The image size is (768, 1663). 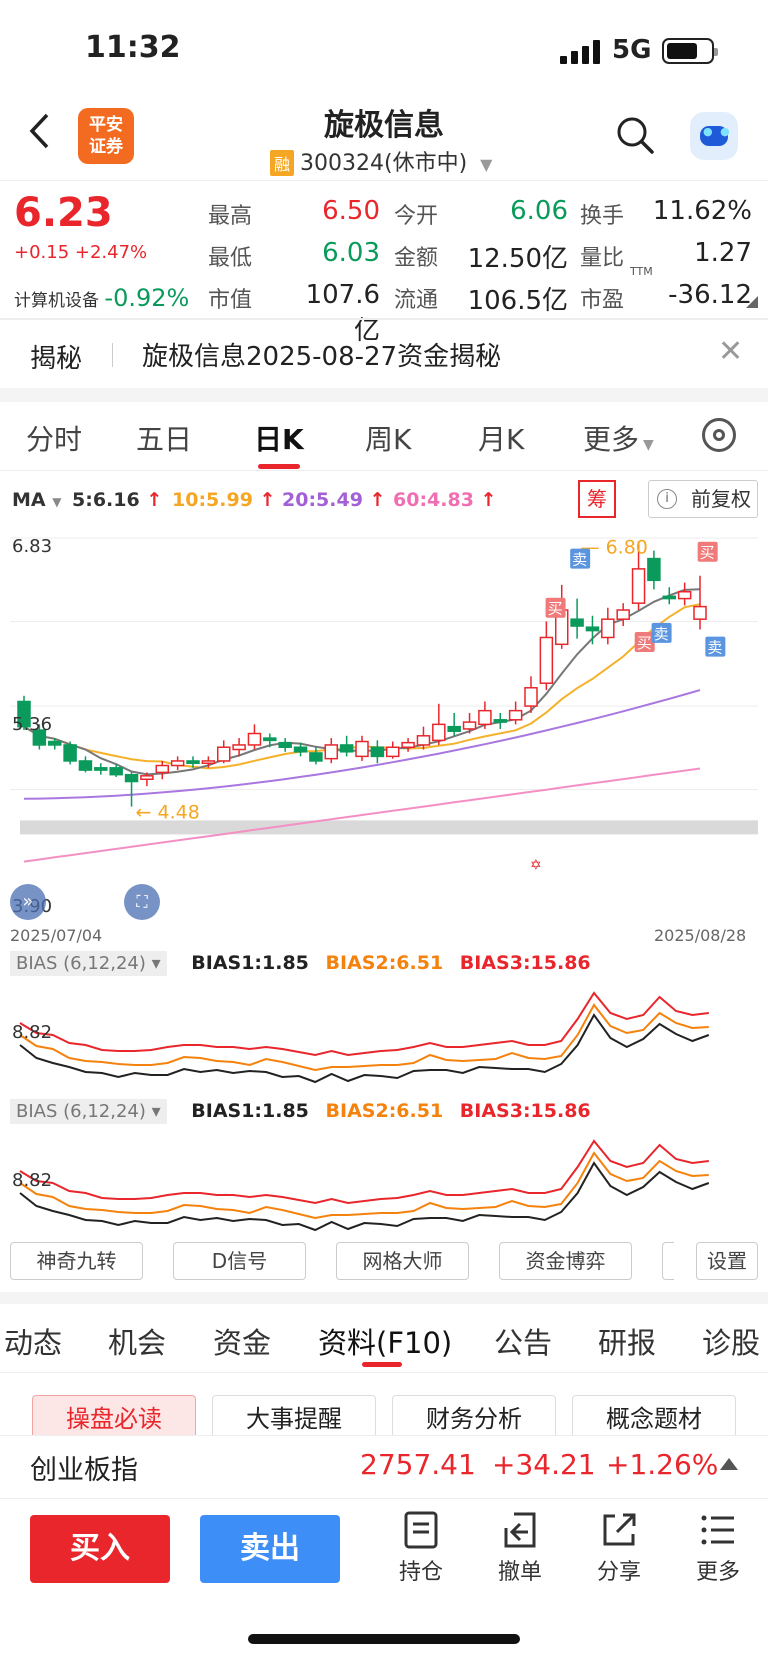 What do you see at coordinates (632, 50) in the screenshot?
I see `network-type: 5G` at bounding box center [632, 50].